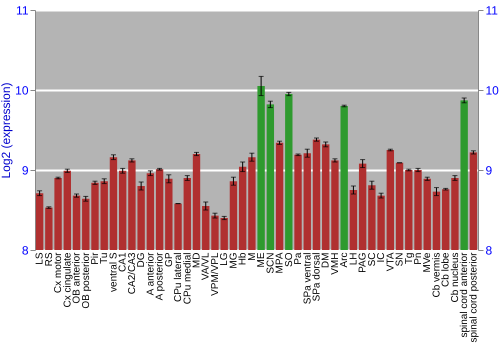  I want to click on x-tick-label: MG, so click(234, 260).